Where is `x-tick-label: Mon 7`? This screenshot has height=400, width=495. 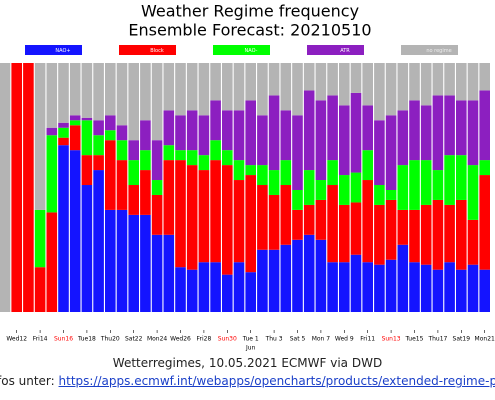
x-tick-label: Mon 7 is located at coordinates (321, 339).